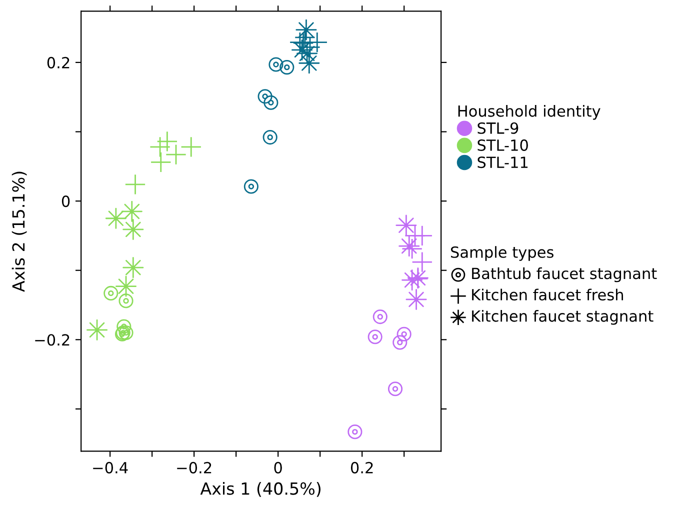  Describe the element at coordinates (547, 294) in the screenshot. I see `text: Kitchen faucet fresh` at that location.